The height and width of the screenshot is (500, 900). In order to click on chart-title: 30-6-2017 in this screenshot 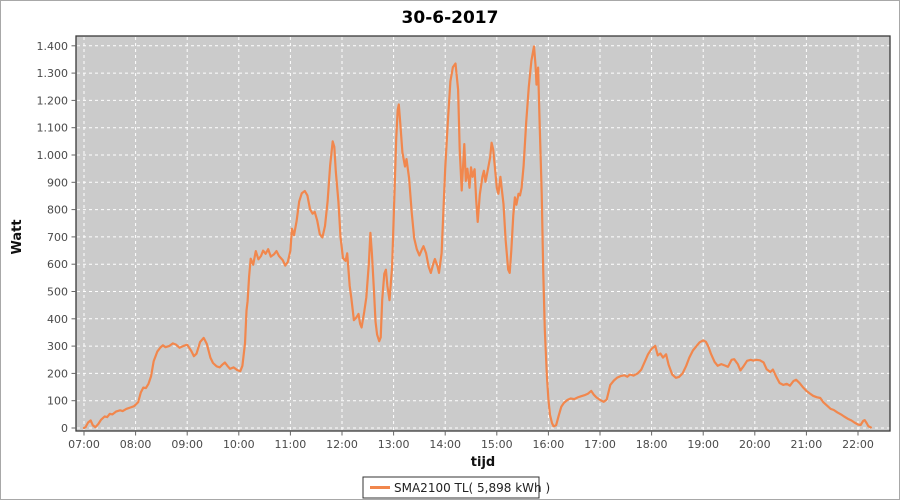, I will do `click(450, 18)`.